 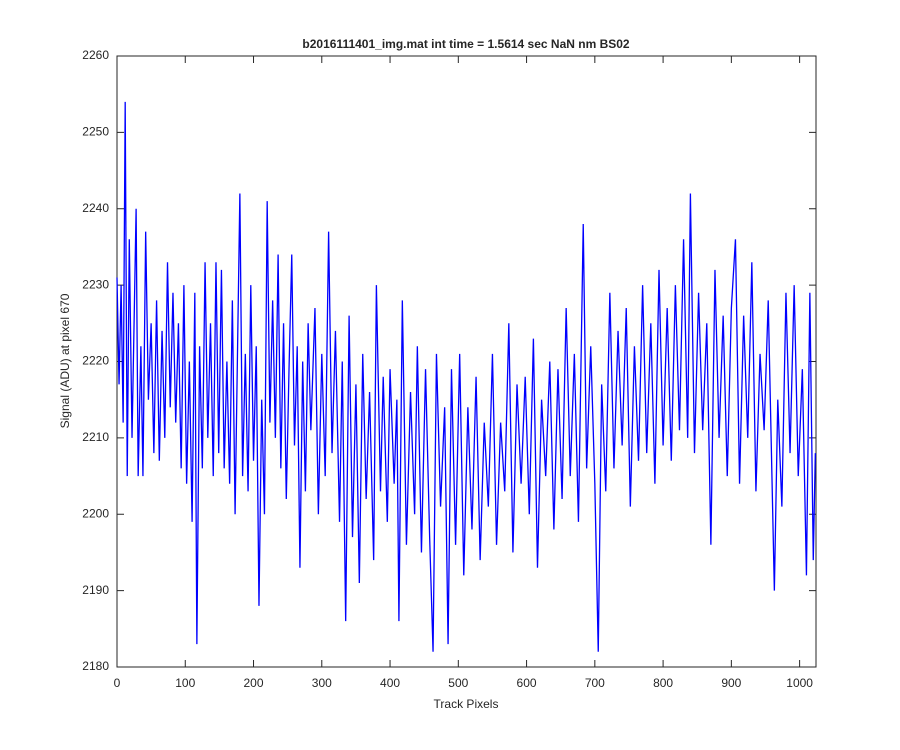 I want to click on x-tick-label: 300, so click(x=322, y=683).